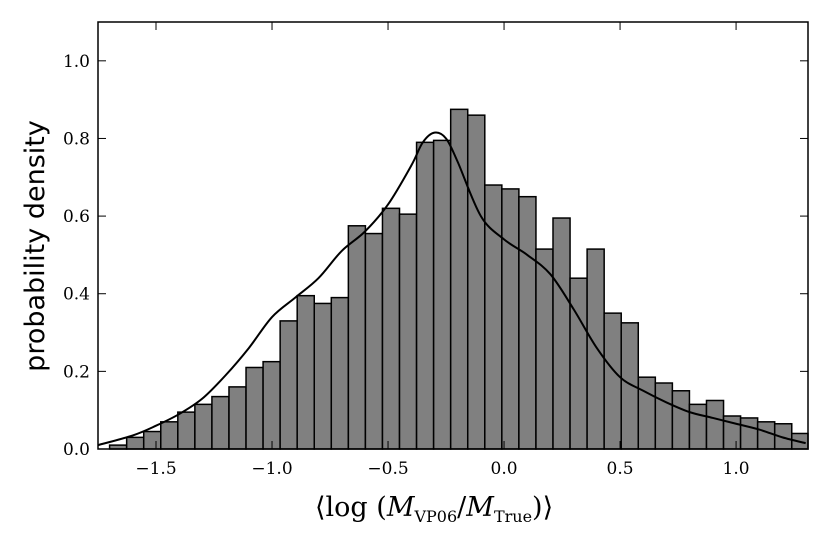 The height and width of the screenshot is (554, 830). Describe the element at coordinates (76, 62) in the screenshot. I see `y-tick-label: 1.0` at that location.